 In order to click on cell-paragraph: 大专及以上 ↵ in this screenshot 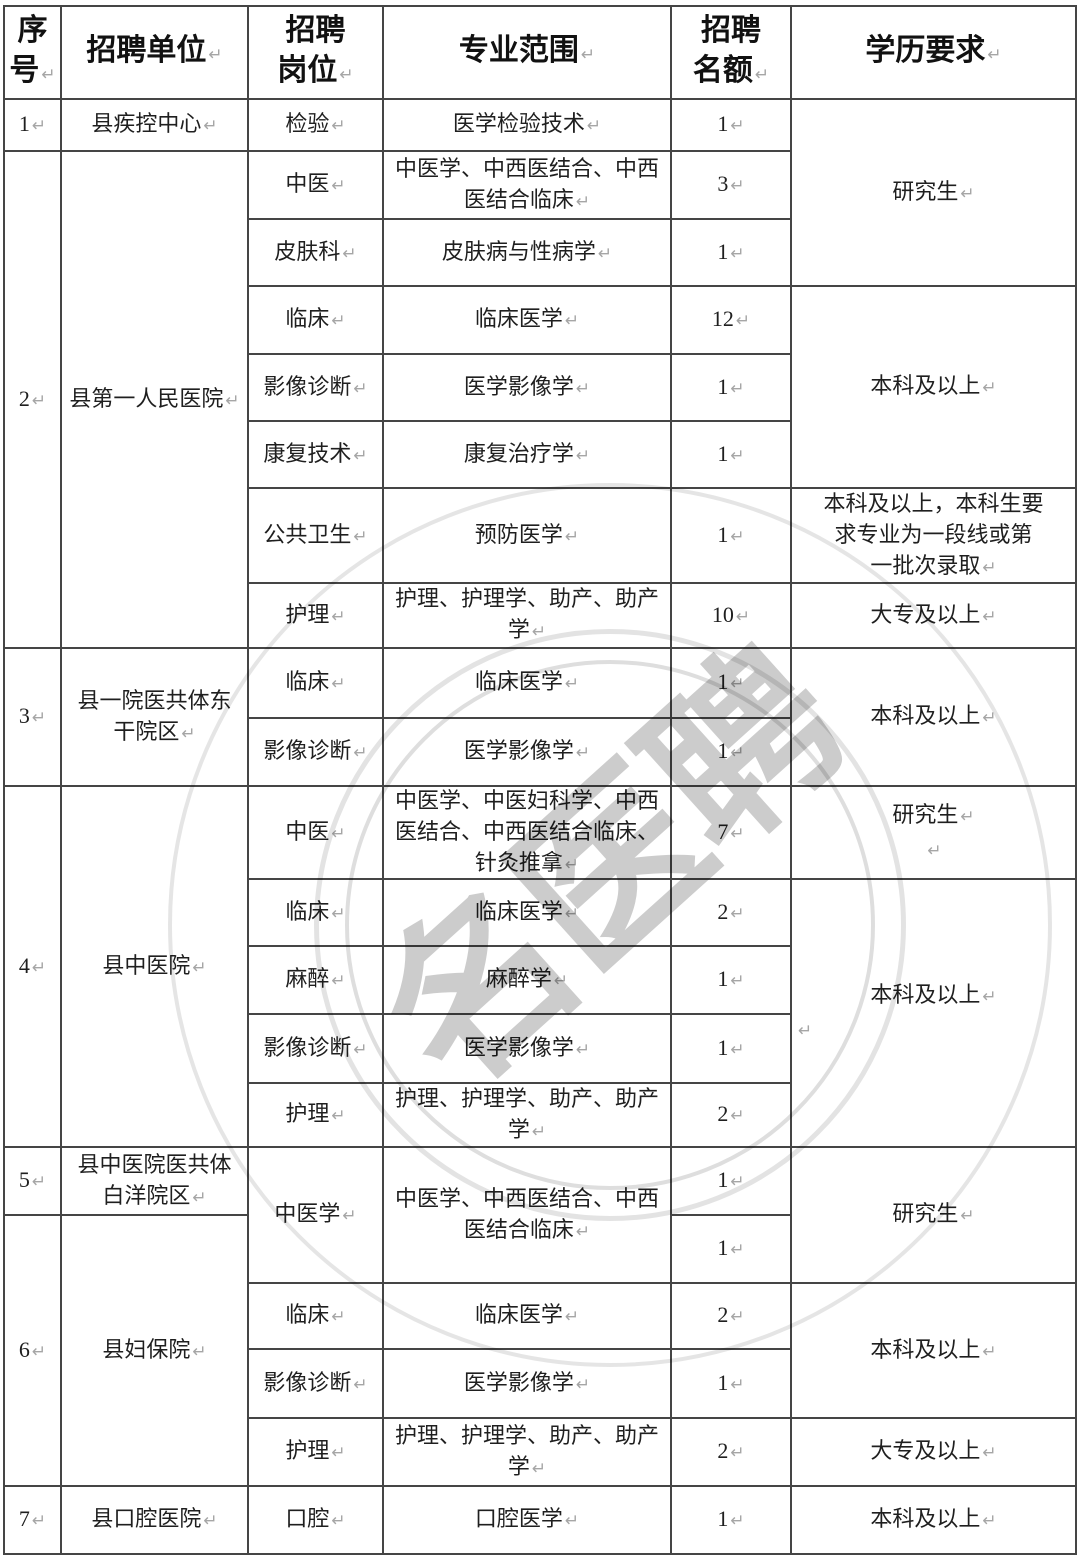, I will do `click(933, 616)`.